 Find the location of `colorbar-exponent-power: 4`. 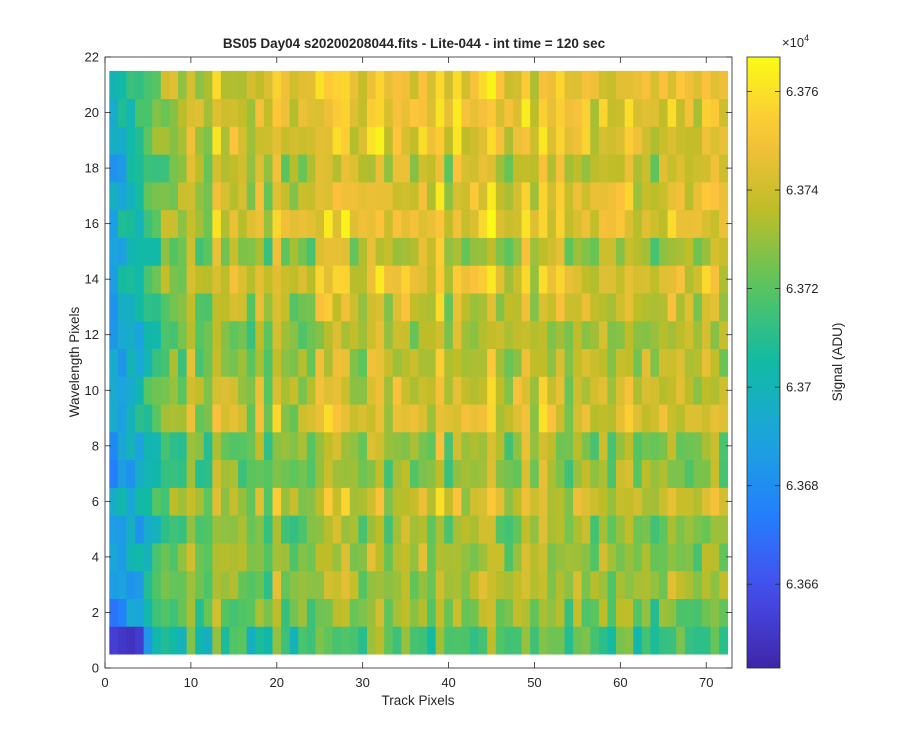

colorbar-exponent-power: 4 is located at coordinates (806, 38).